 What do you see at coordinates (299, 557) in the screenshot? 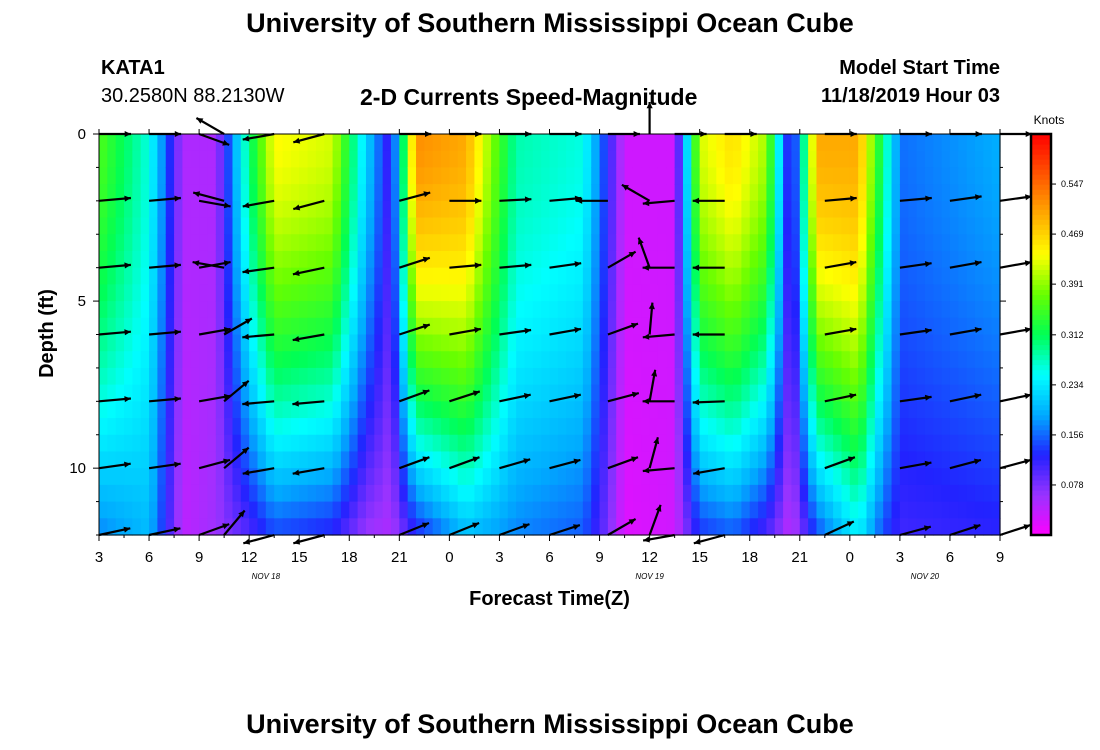
I see `x-tick-label: 15` at bounding box center [299, 557].